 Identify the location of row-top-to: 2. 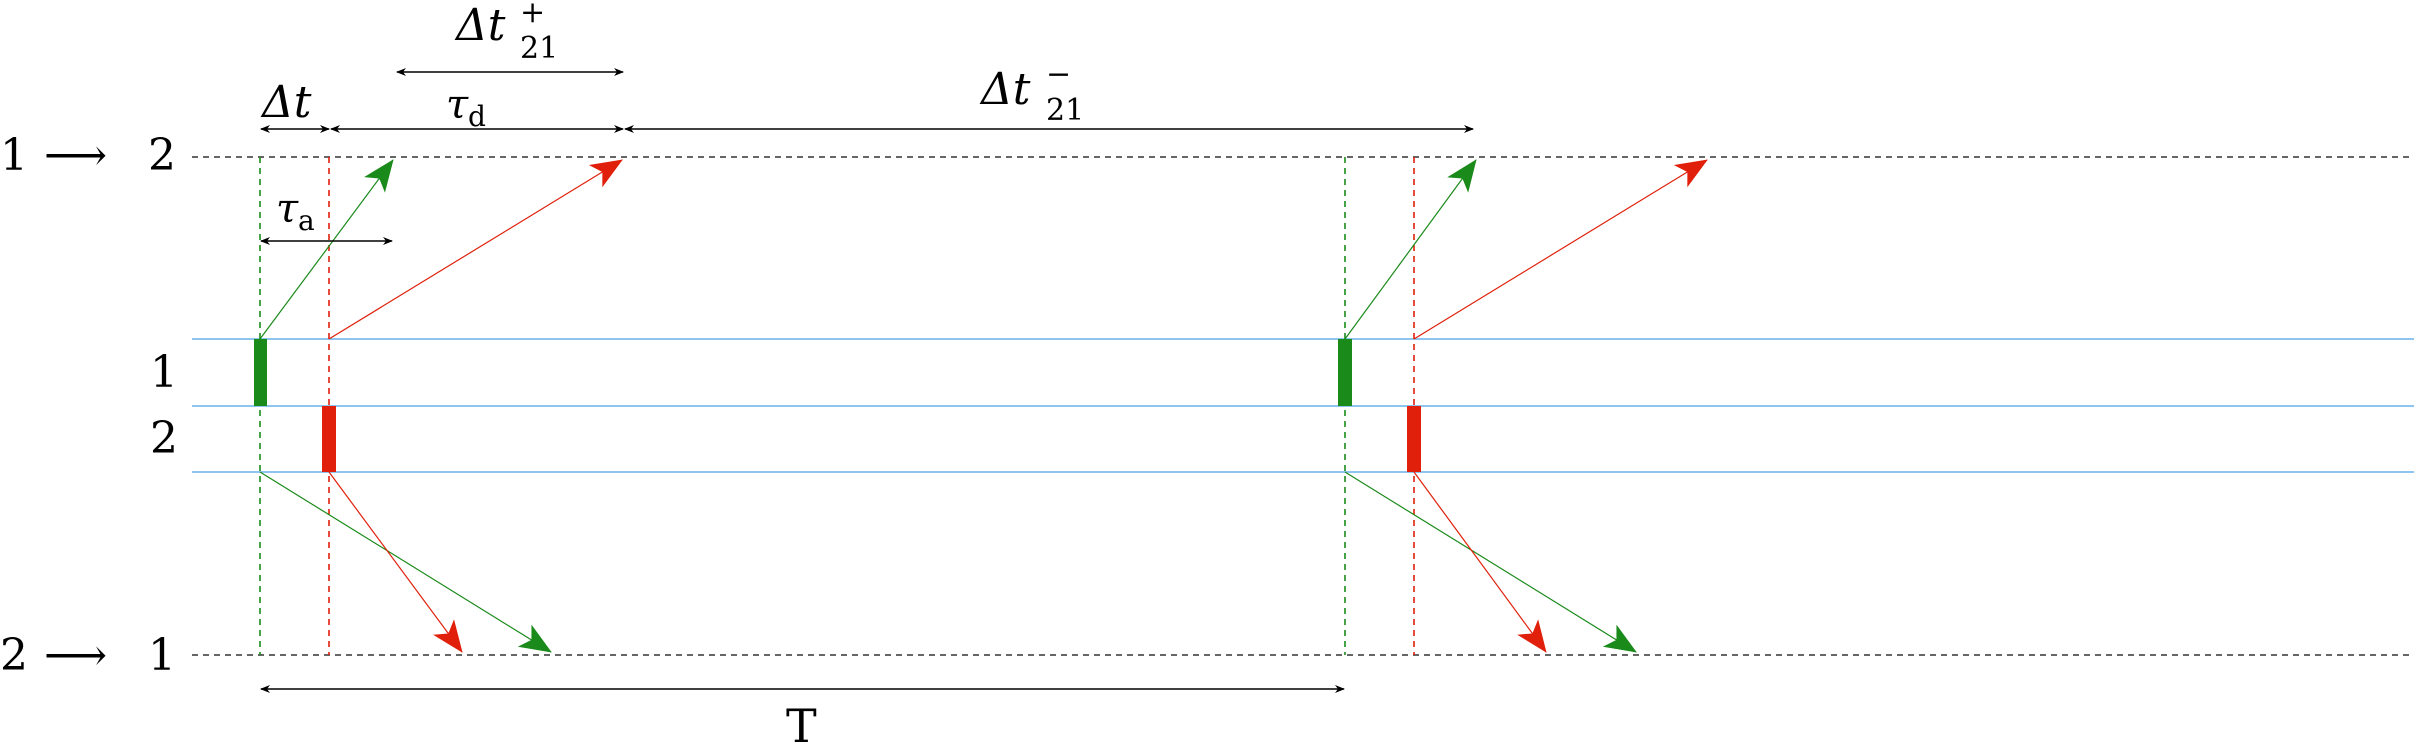
(162, 155).